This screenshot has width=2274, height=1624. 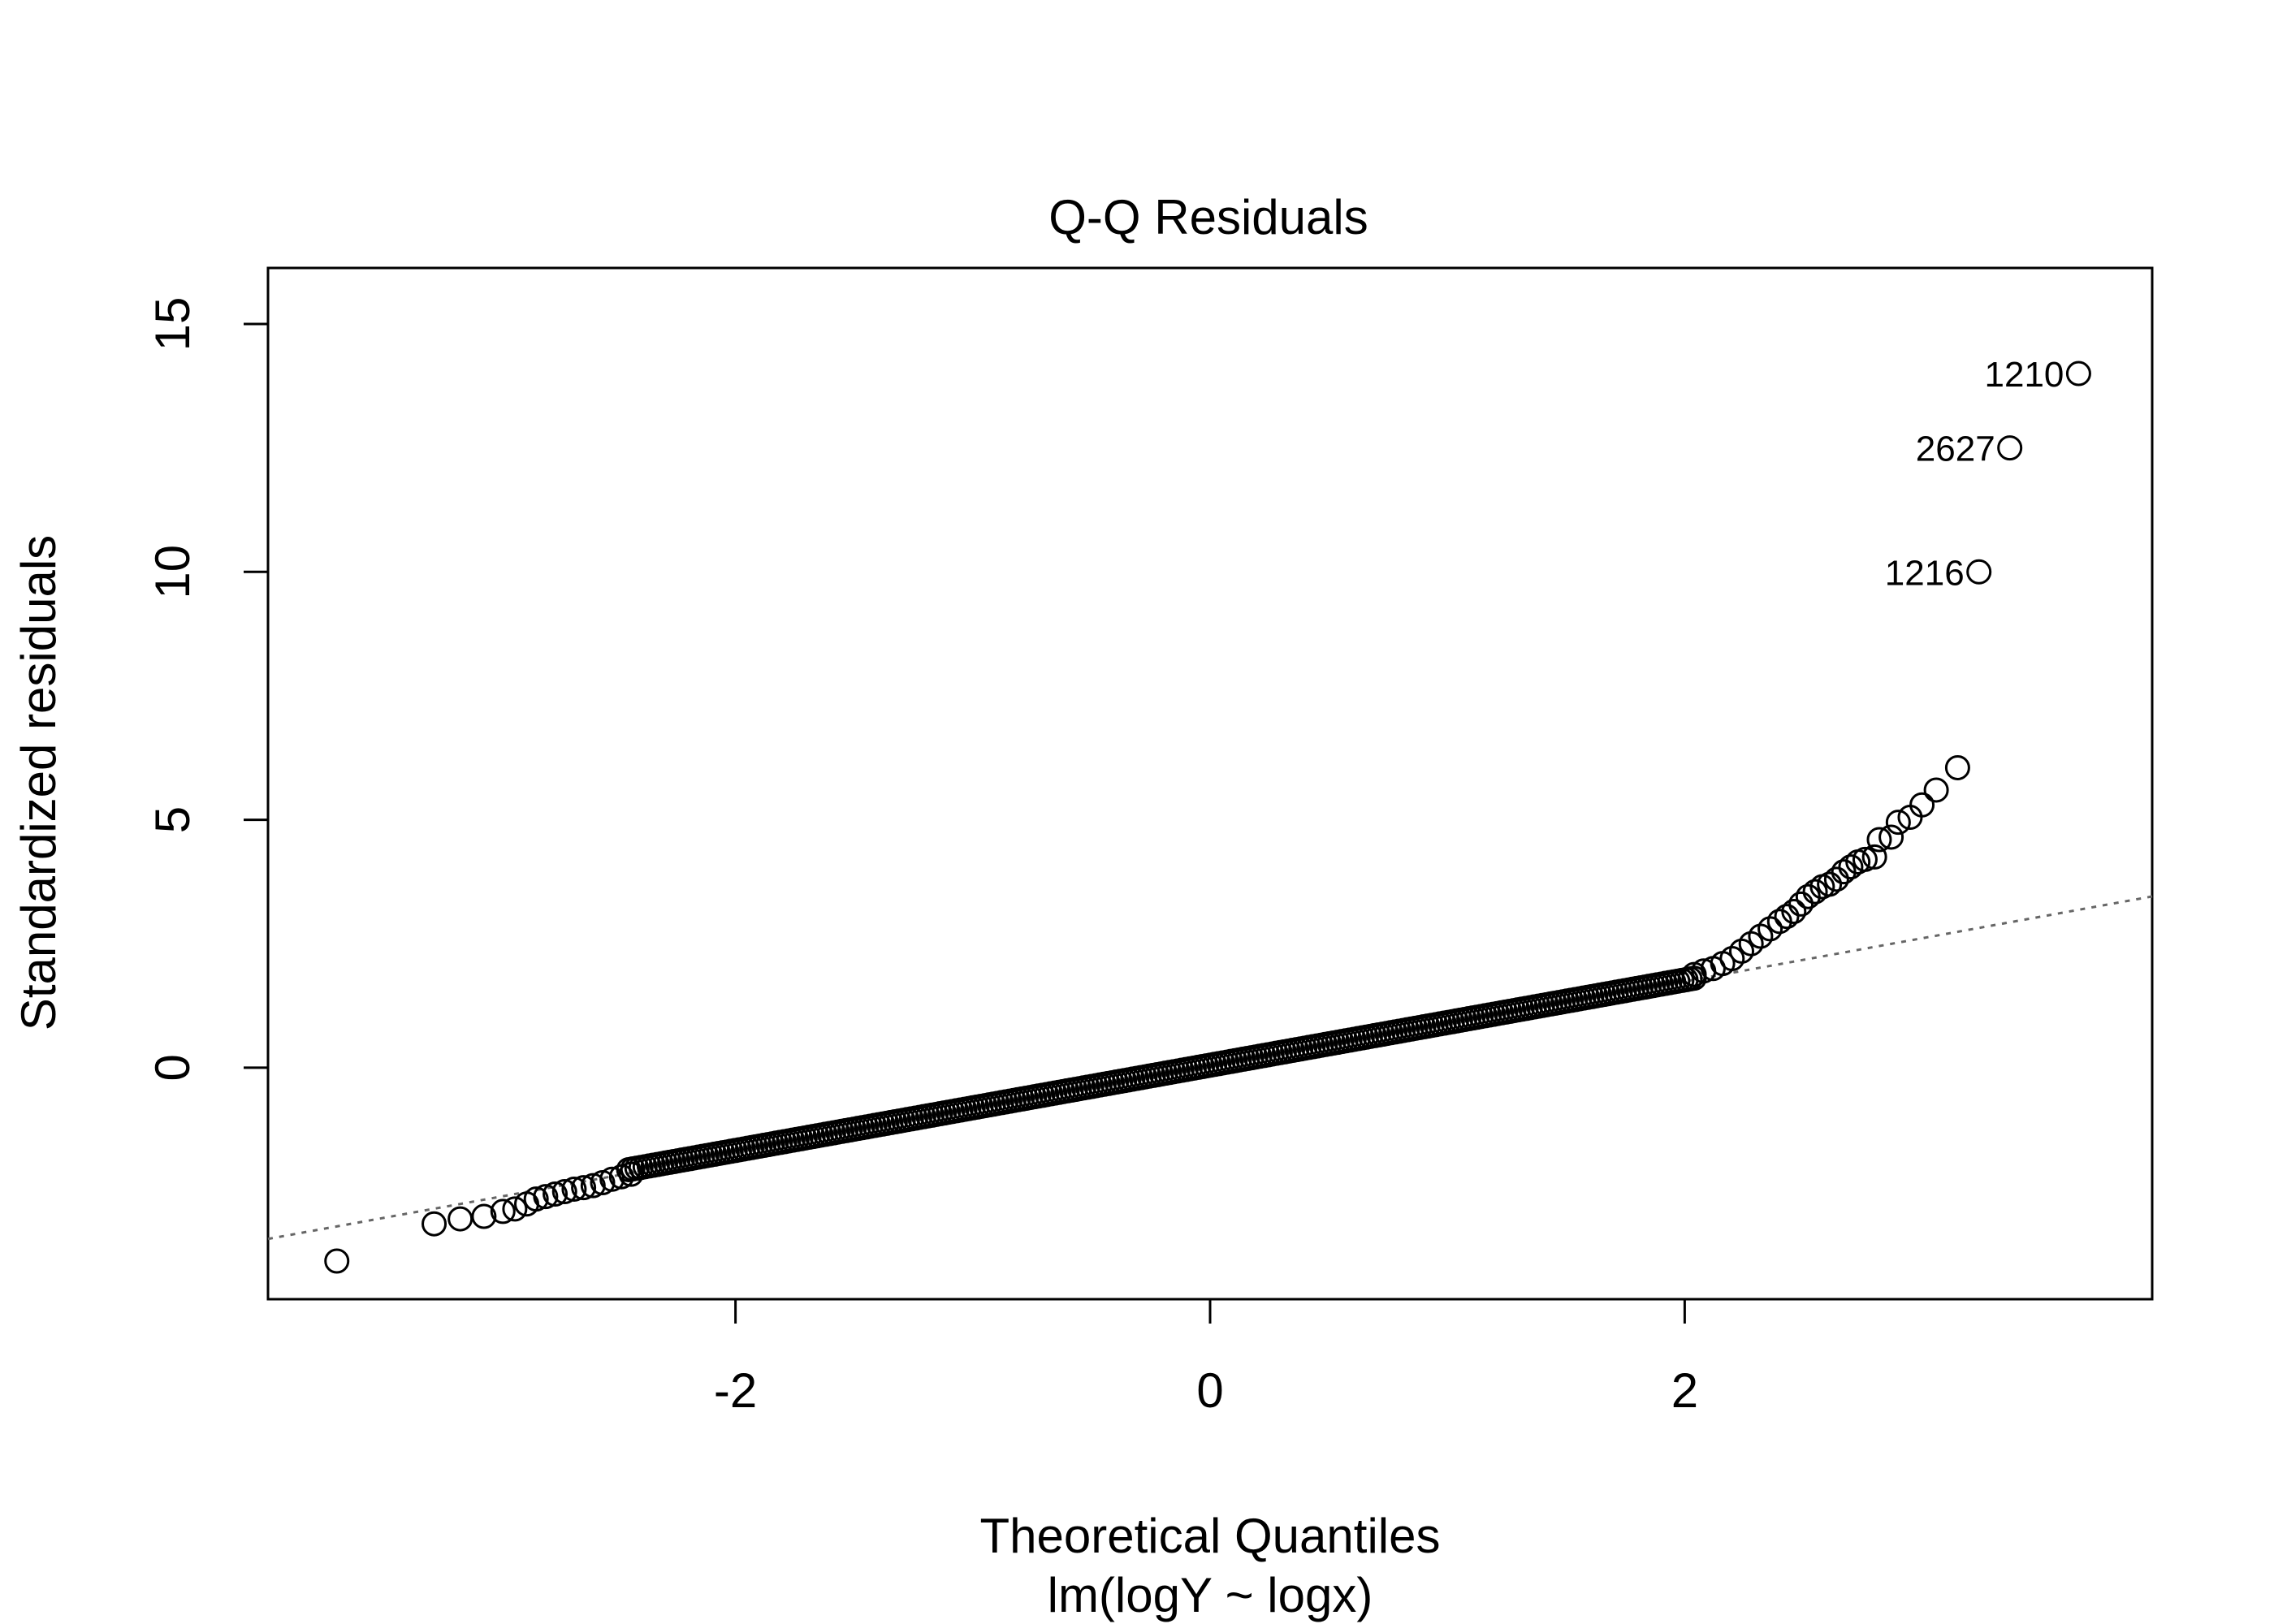 What do you see at coordinates (206, 690) in the screenshot?
I see `y-axis-ticks: 0 5 10 15` at bounding box center [206, 690].